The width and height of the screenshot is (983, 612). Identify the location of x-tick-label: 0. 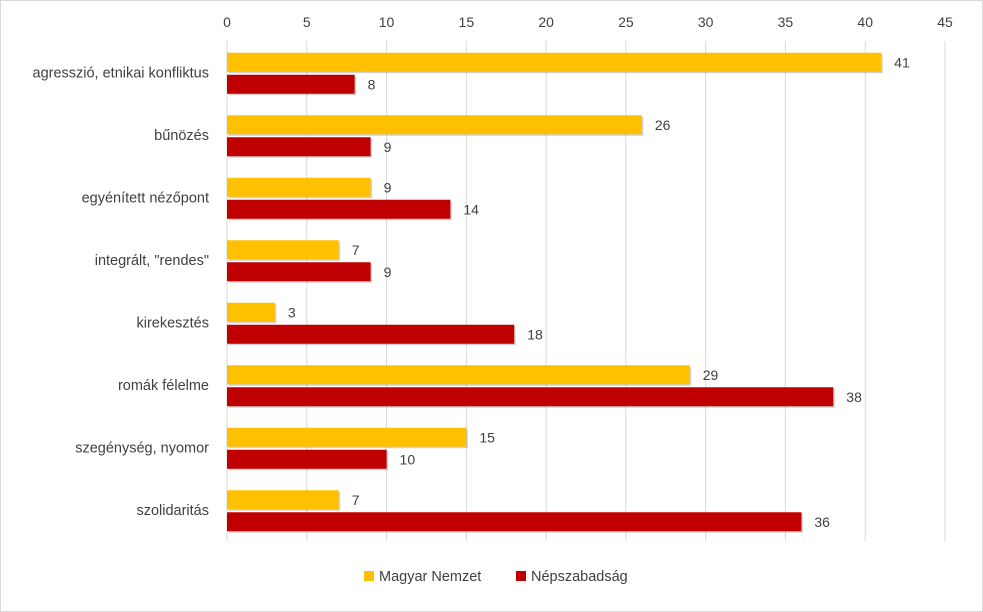
(227, 22).